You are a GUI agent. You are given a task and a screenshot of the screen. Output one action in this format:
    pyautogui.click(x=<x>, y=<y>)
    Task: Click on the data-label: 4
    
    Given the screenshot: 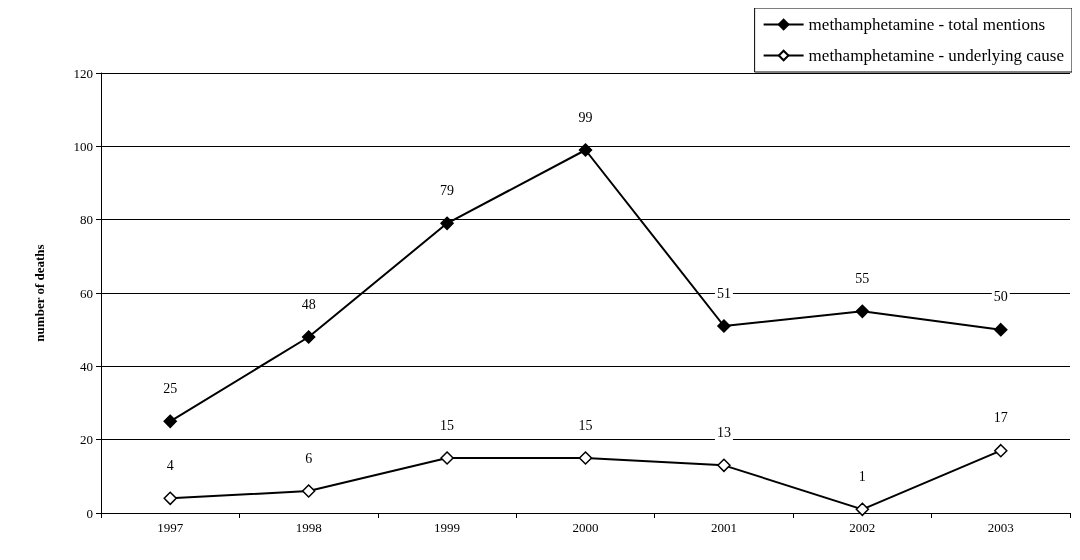 What is the action you would take?
    pyautogui.click(x=170, y=466)
    